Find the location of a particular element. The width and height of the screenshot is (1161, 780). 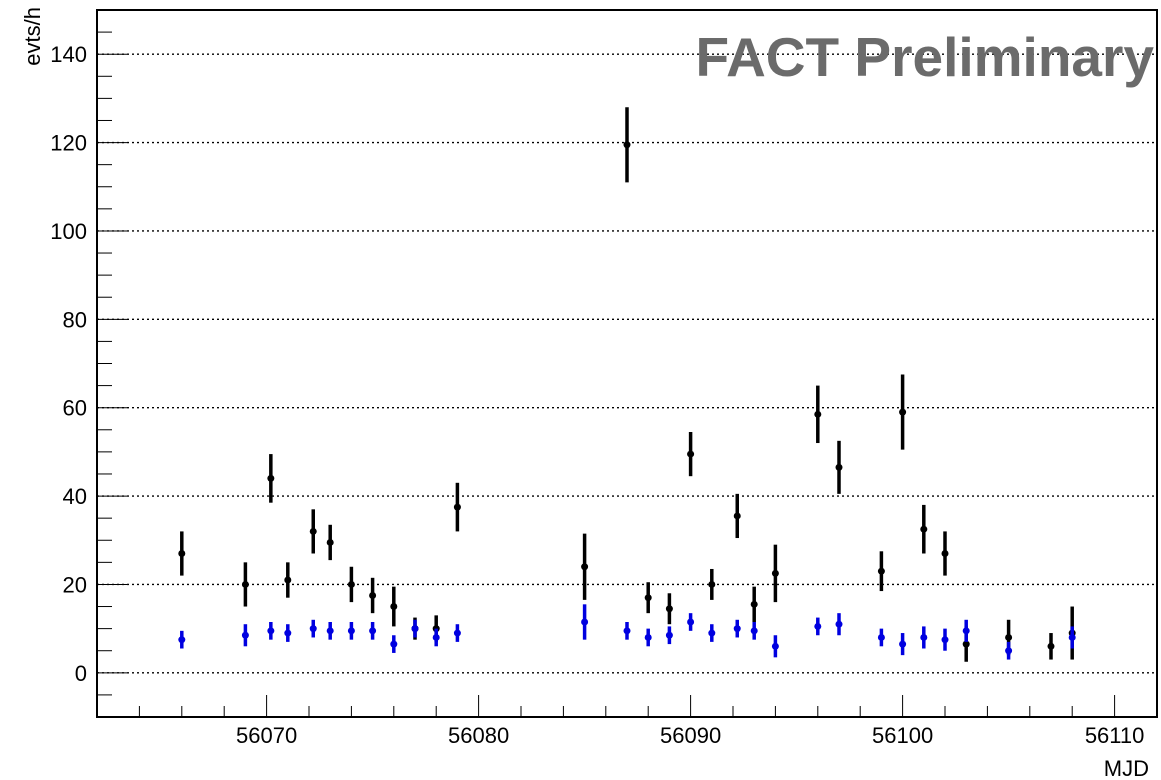

y-tick-label: 40 is located at coordinates (75, 496).